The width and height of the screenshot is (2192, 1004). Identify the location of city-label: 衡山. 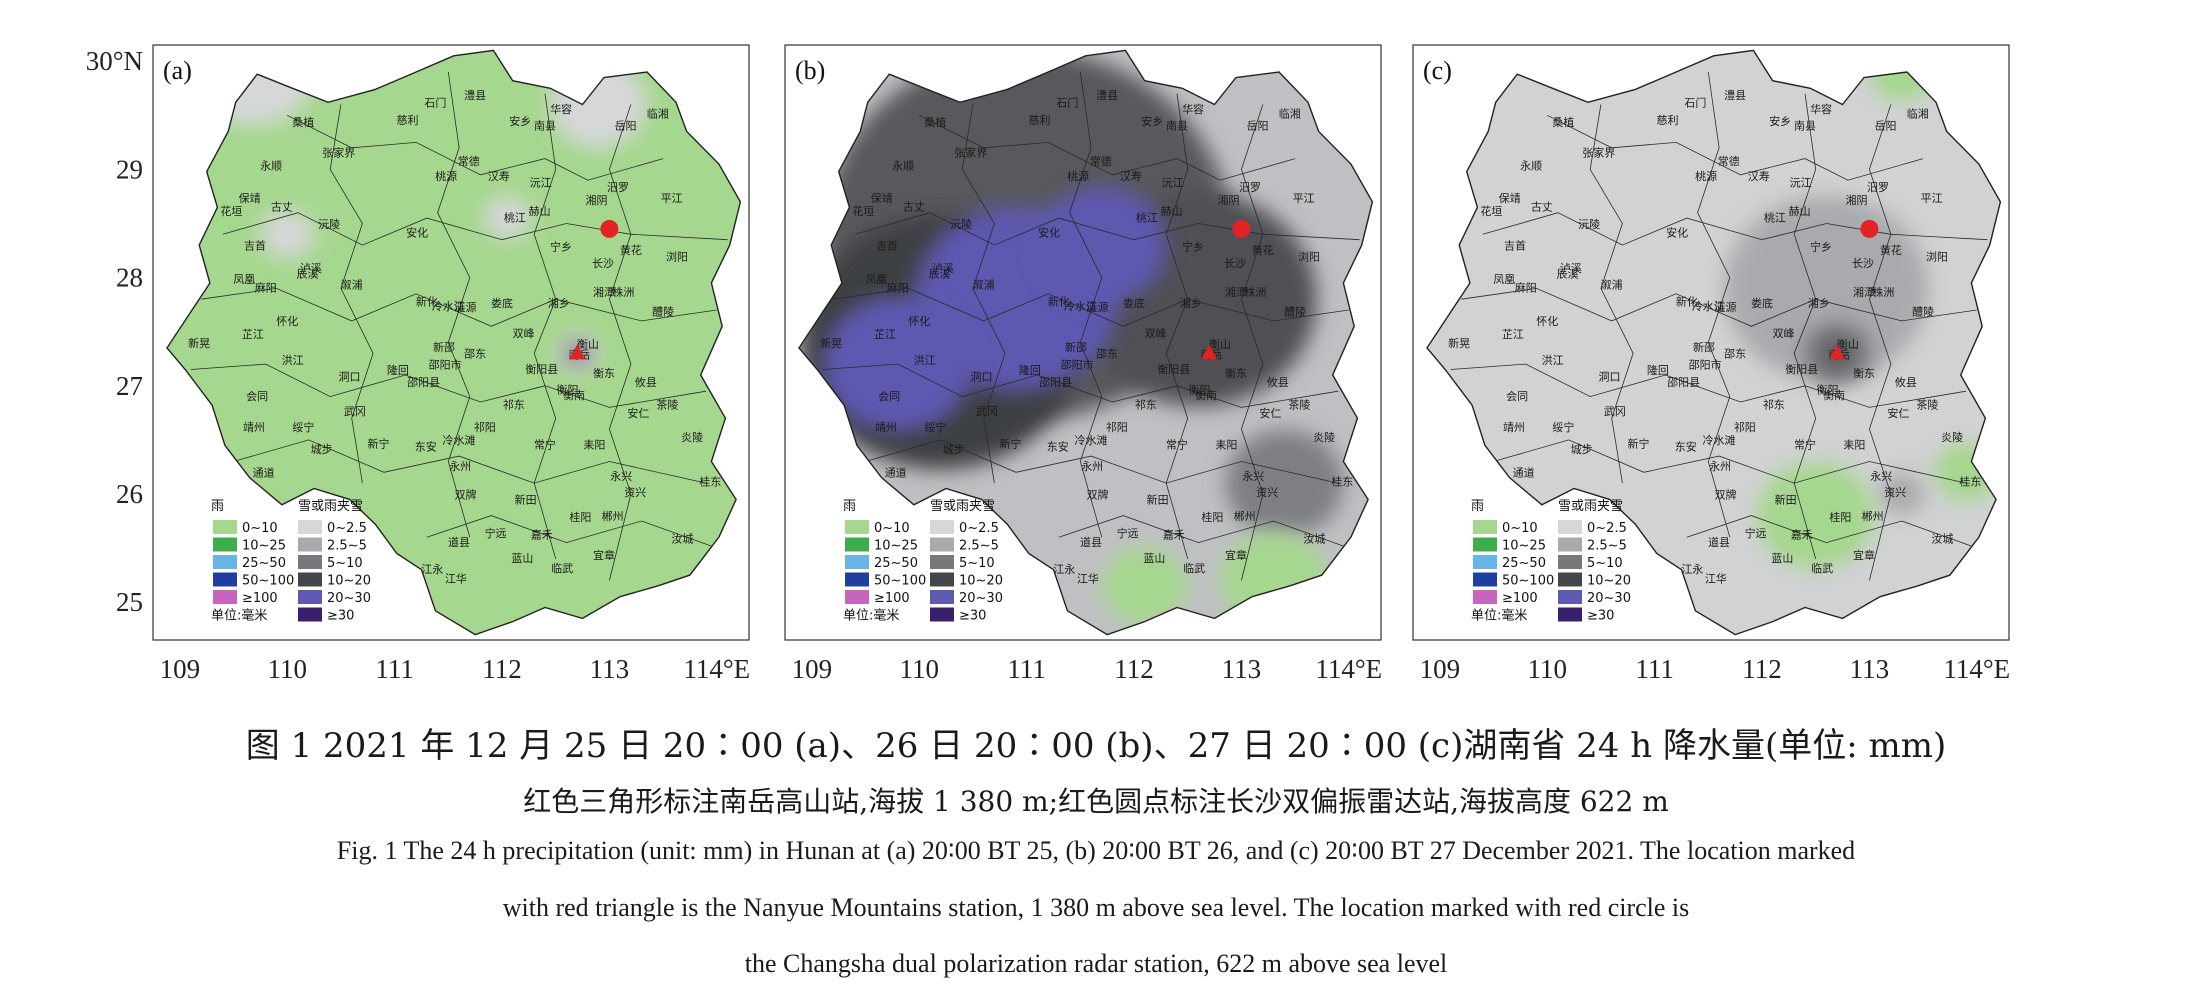
(1220, 344).